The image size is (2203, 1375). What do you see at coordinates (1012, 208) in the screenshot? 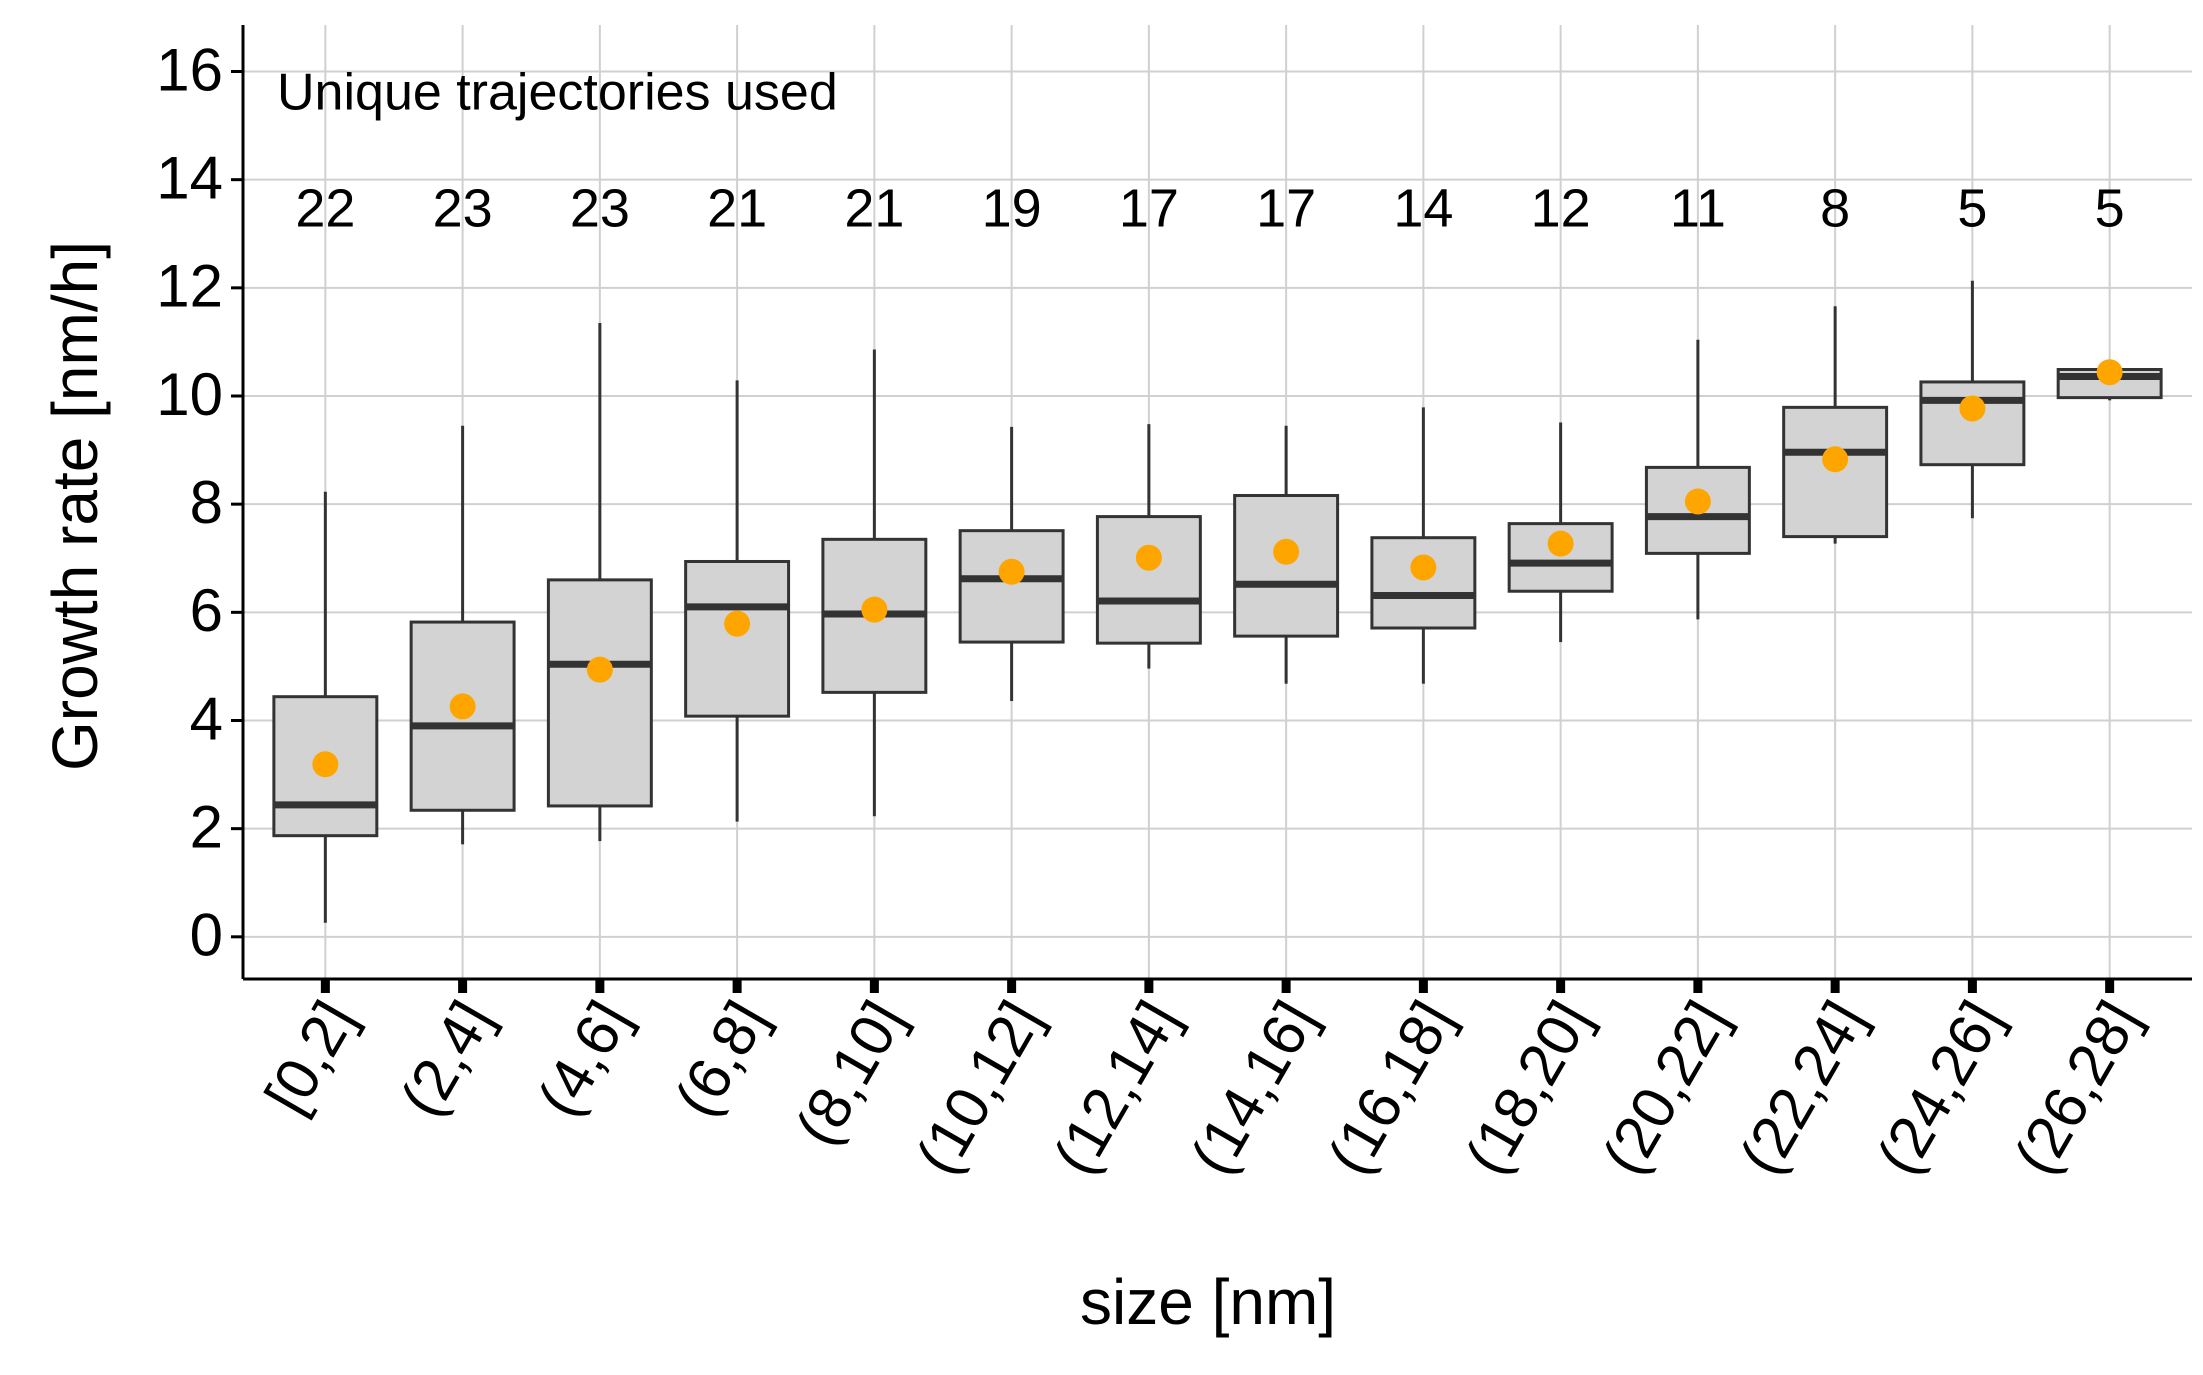
I see `count-label: 19` at bounding box center [1012, 208].